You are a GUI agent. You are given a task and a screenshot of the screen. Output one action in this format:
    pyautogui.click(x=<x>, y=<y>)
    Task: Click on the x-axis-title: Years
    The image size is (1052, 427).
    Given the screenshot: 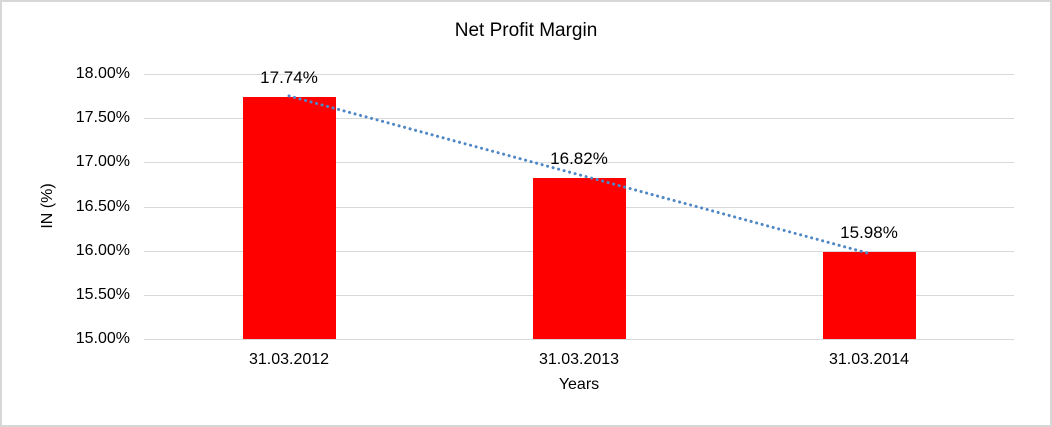 What is the action you would take?
    pyautogui.click(x=579, y=384)
    